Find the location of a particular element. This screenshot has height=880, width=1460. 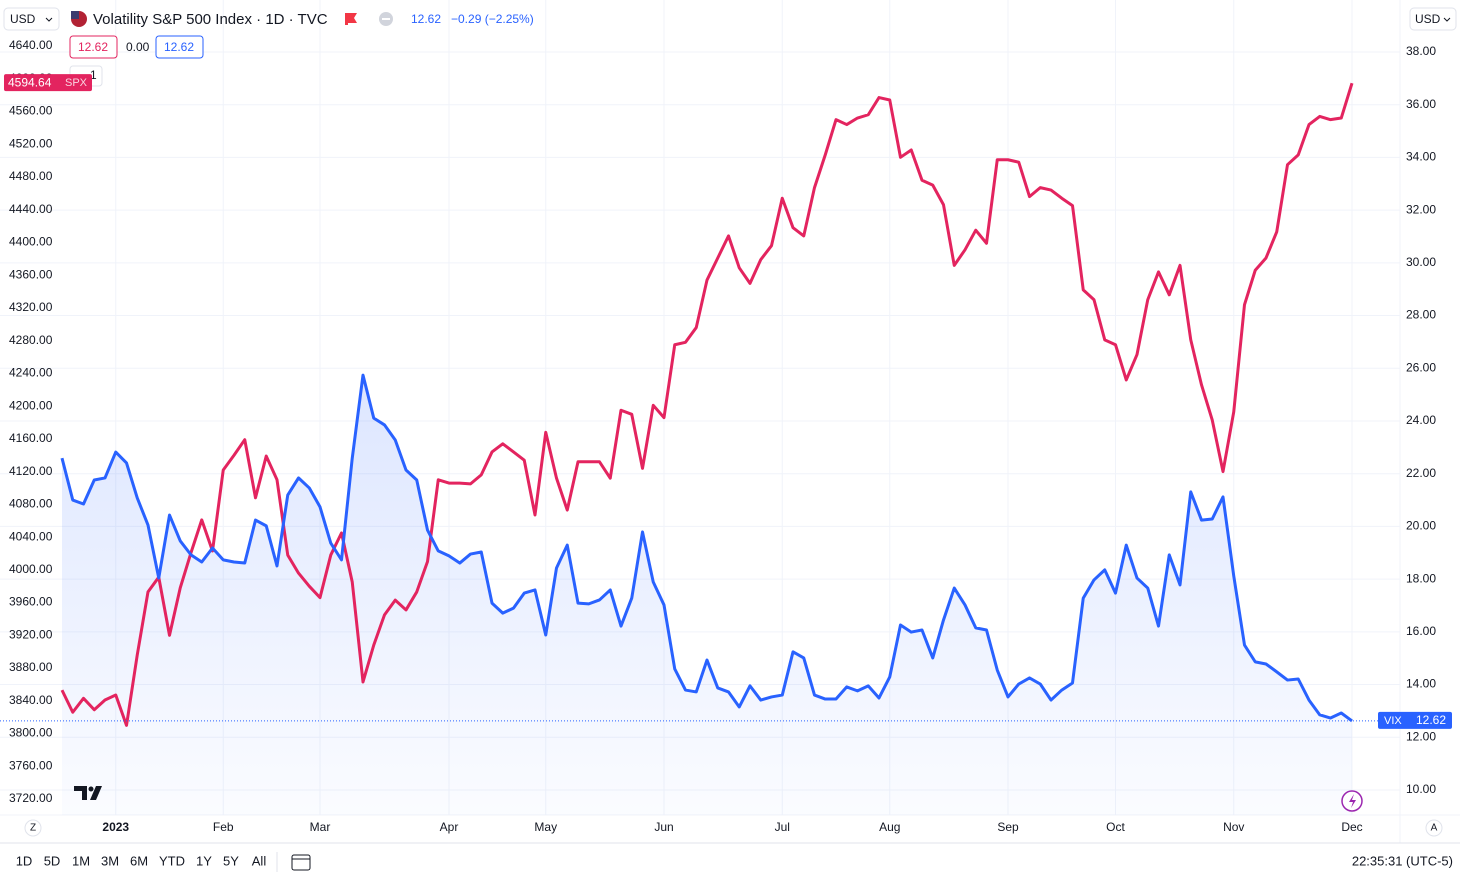

timeframe-button: 3M is located at coordinates (110, 860).